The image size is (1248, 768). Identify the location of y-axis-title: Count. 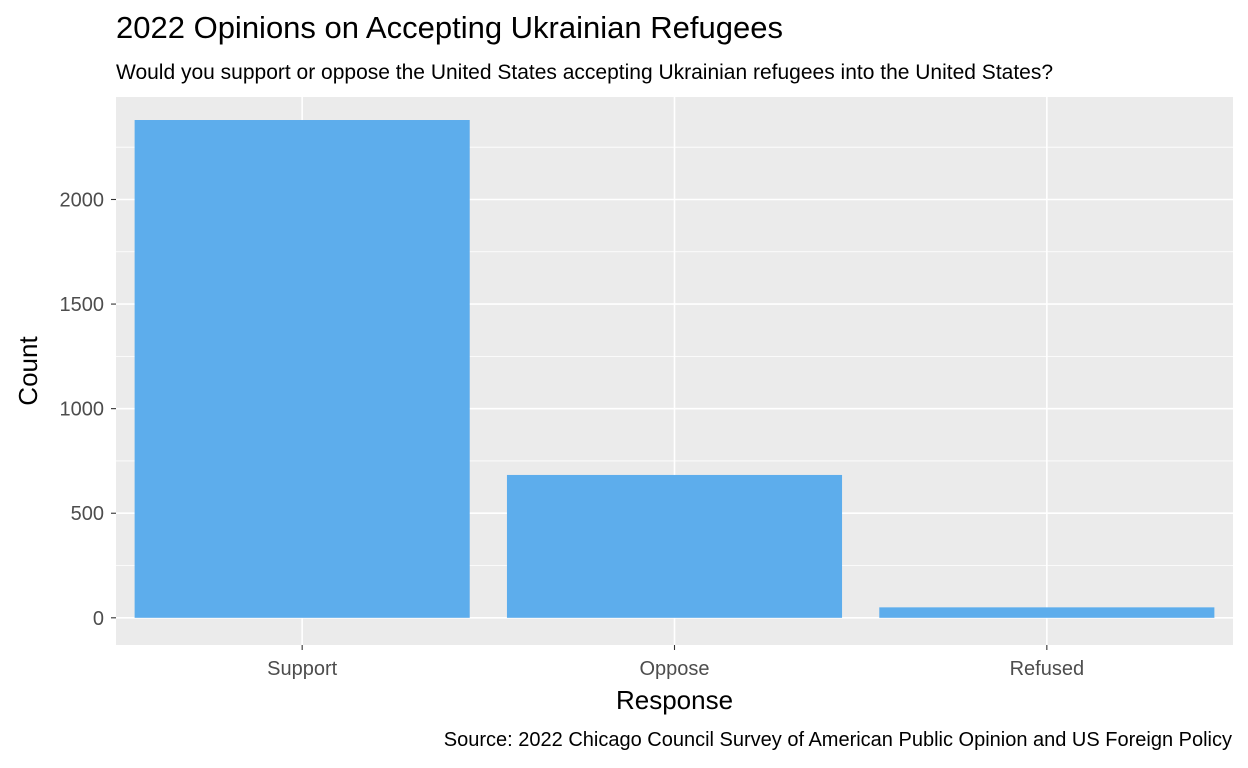
(28, 371).